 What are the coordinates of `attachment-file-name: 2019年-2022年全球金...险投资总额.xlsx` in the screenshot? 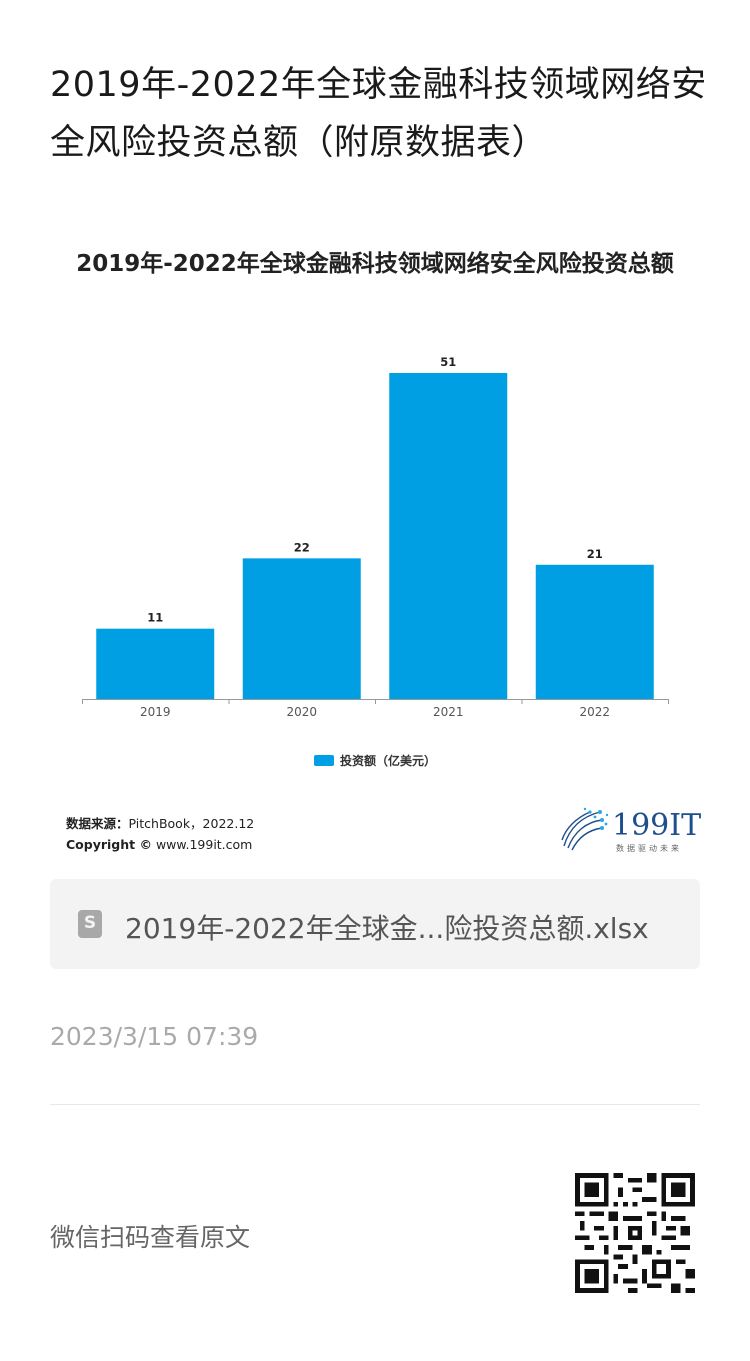 It's located at (387, 928).